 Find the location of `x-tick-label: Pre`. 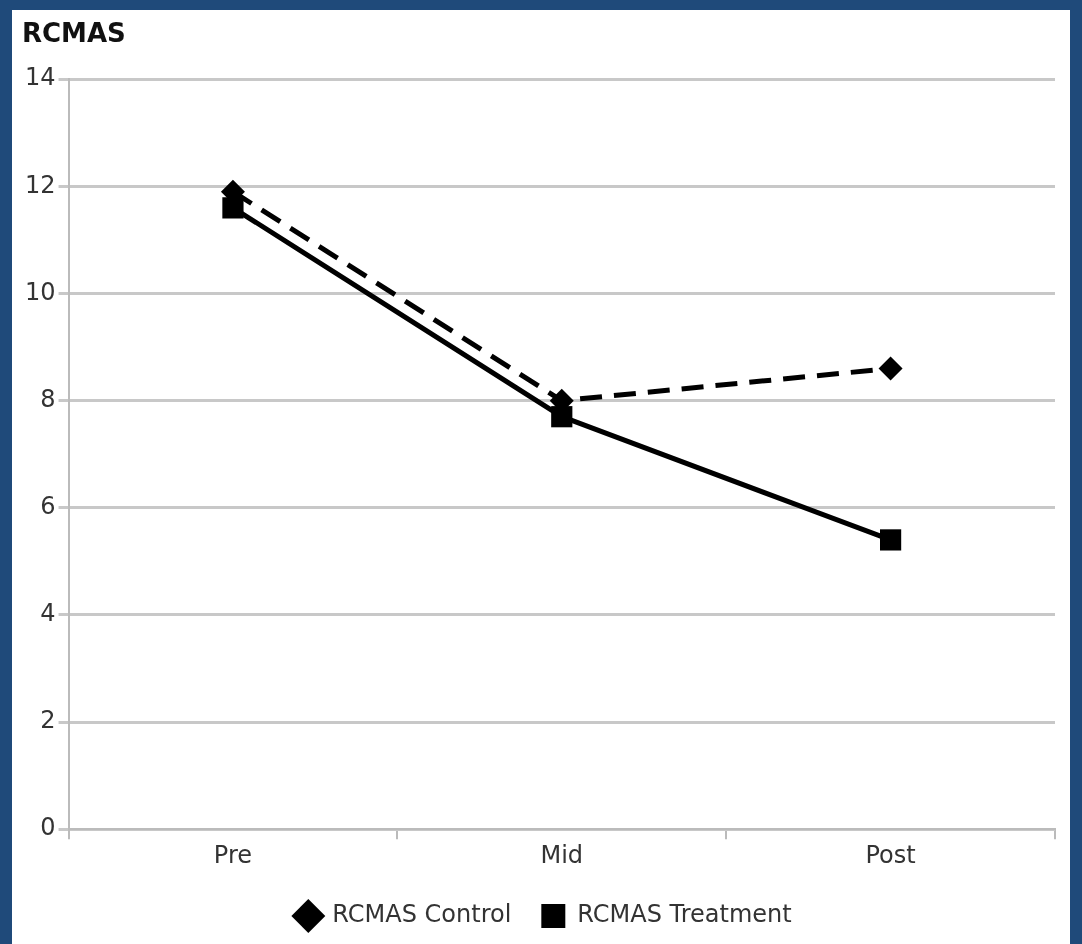

x-tick-label: Pre is located at coordinates (233, 854).